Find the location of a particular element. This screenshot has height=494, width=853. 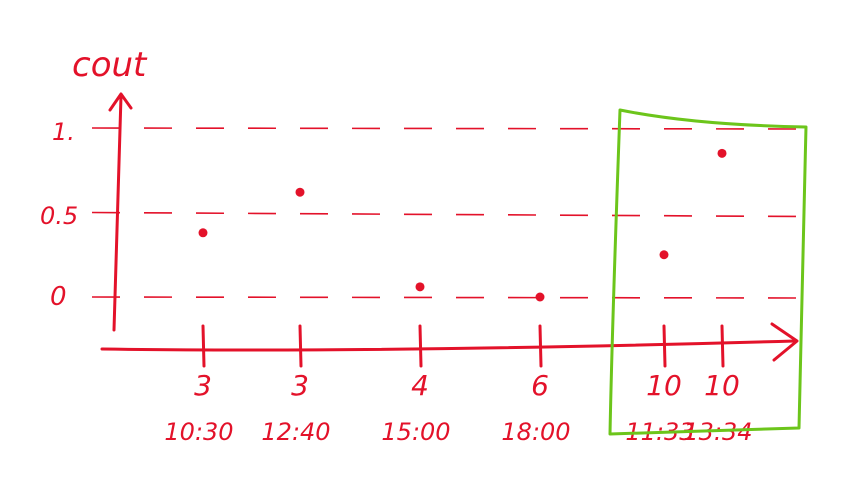

y-axis-arrowhead is located at coordinates (120, 102).